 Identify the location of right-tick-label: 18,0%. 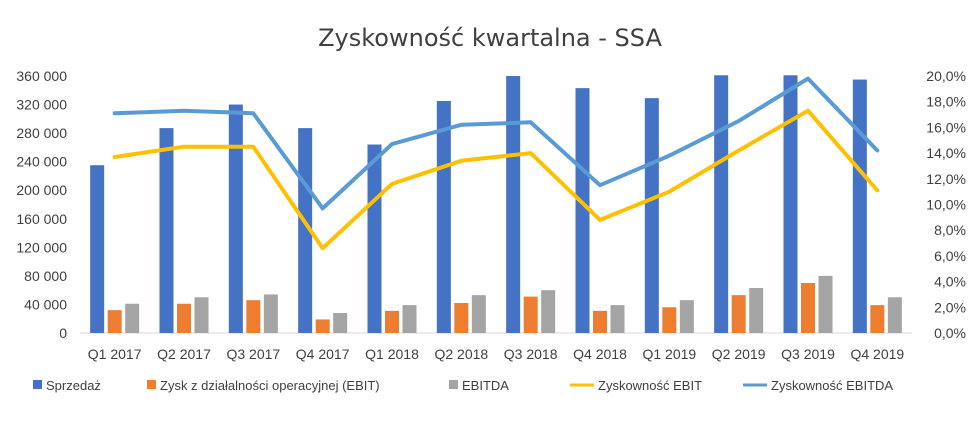
(946, 102).